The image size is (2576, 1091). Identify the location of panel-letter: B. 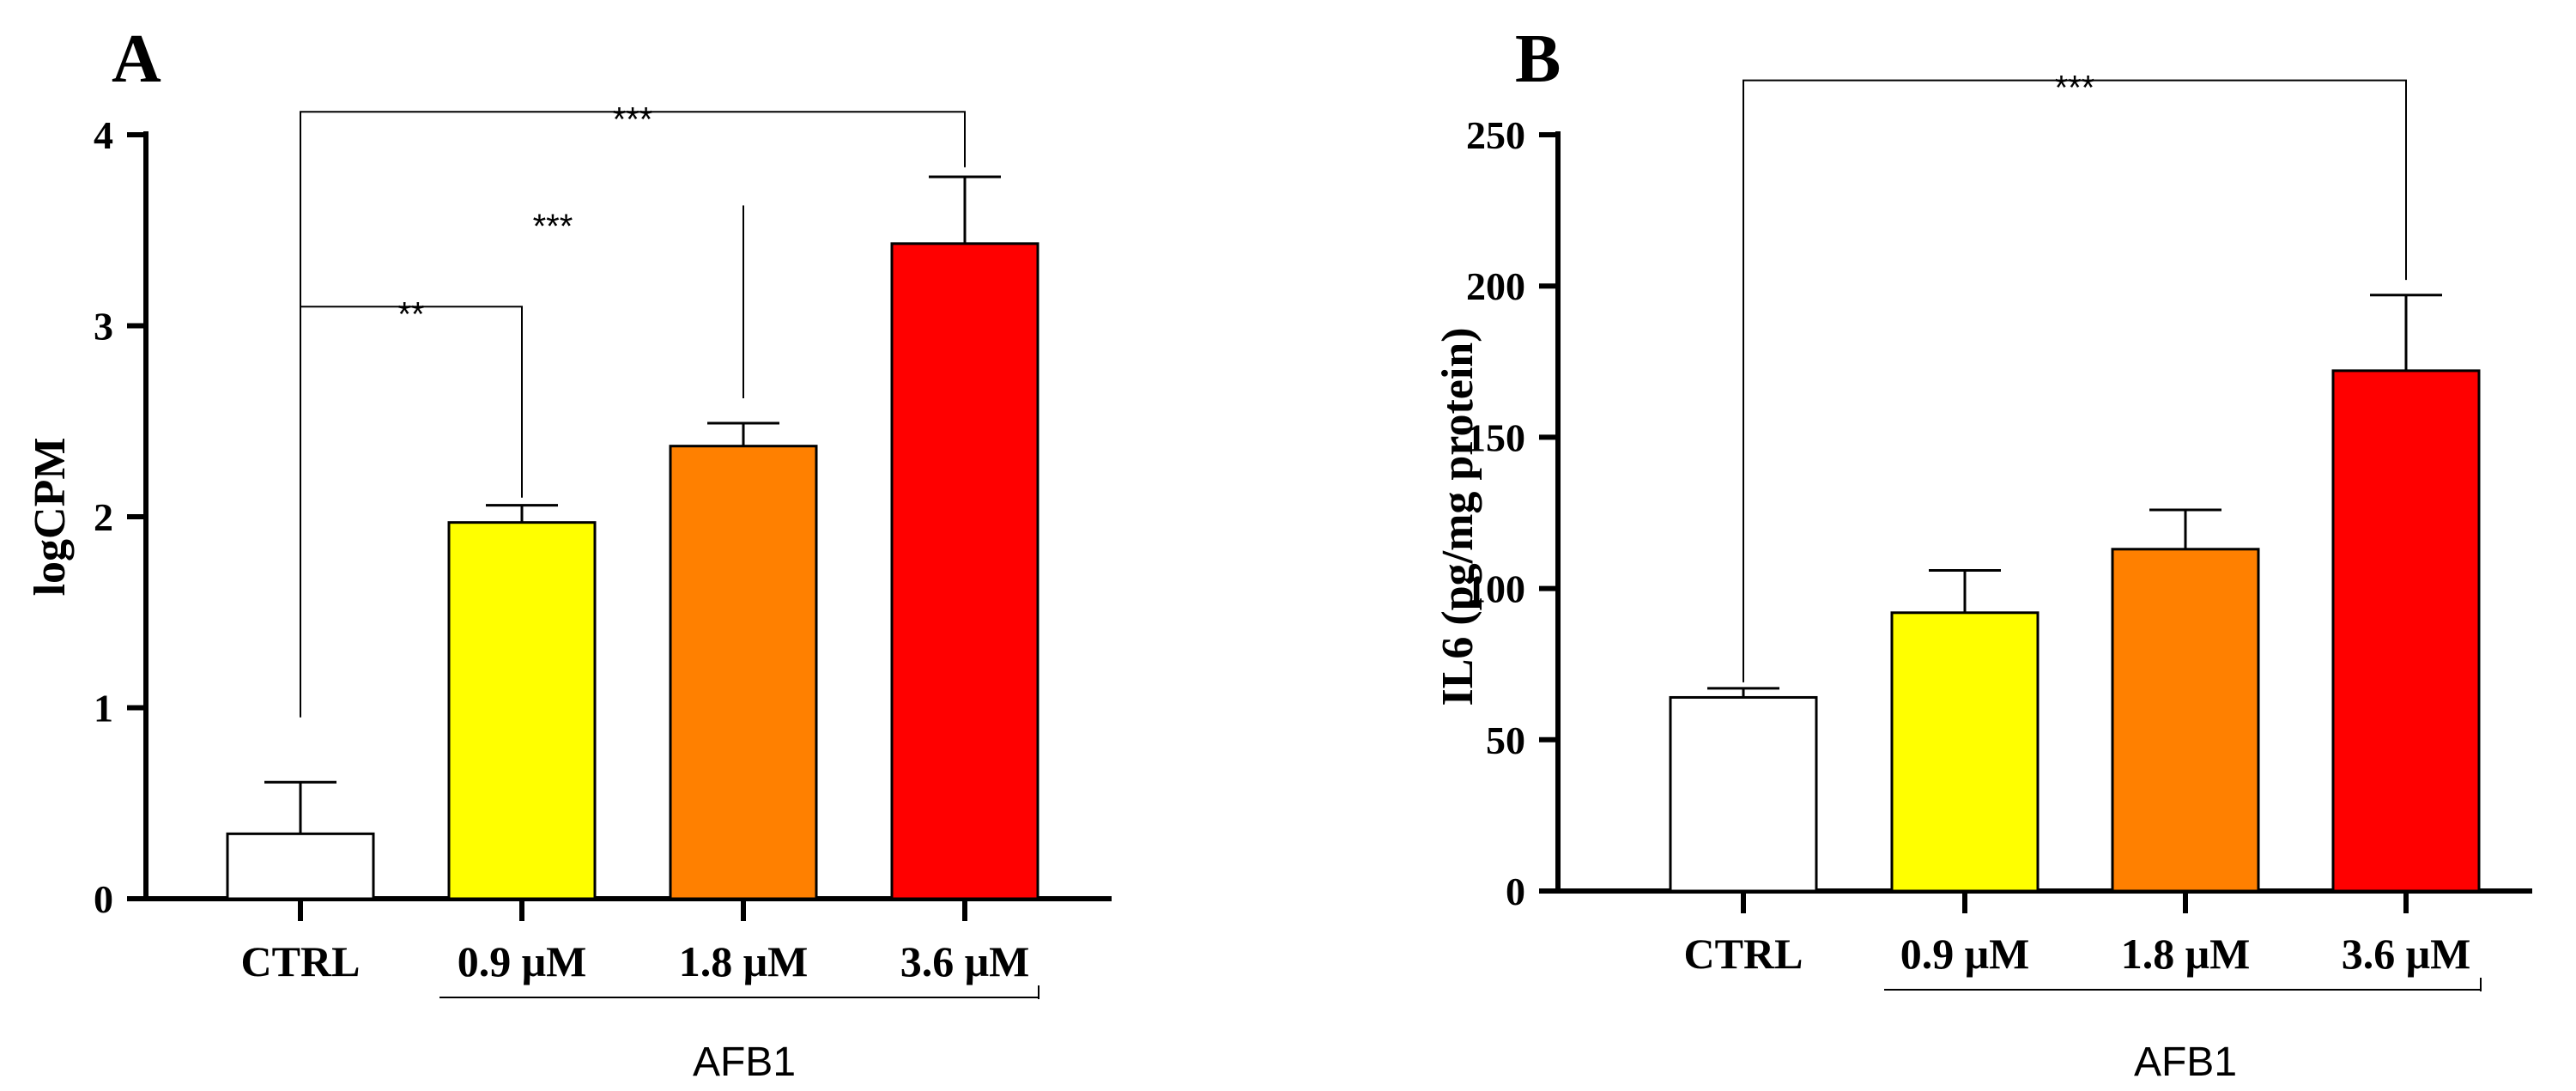
(1538, 59).